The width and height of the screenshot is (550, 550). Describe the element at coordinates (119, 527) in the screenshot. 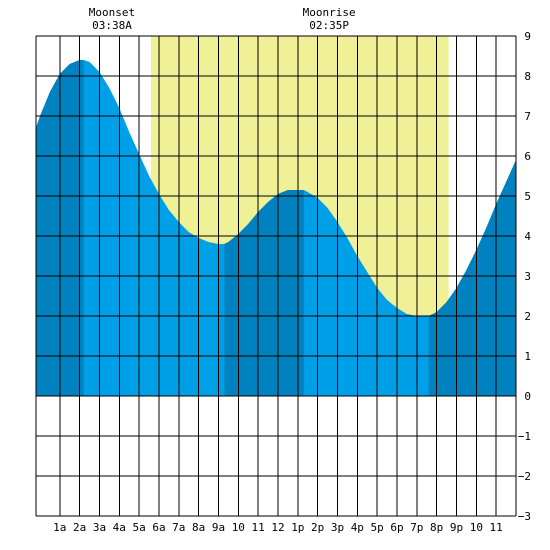

I see `x-tick-label: 4a` at that location.